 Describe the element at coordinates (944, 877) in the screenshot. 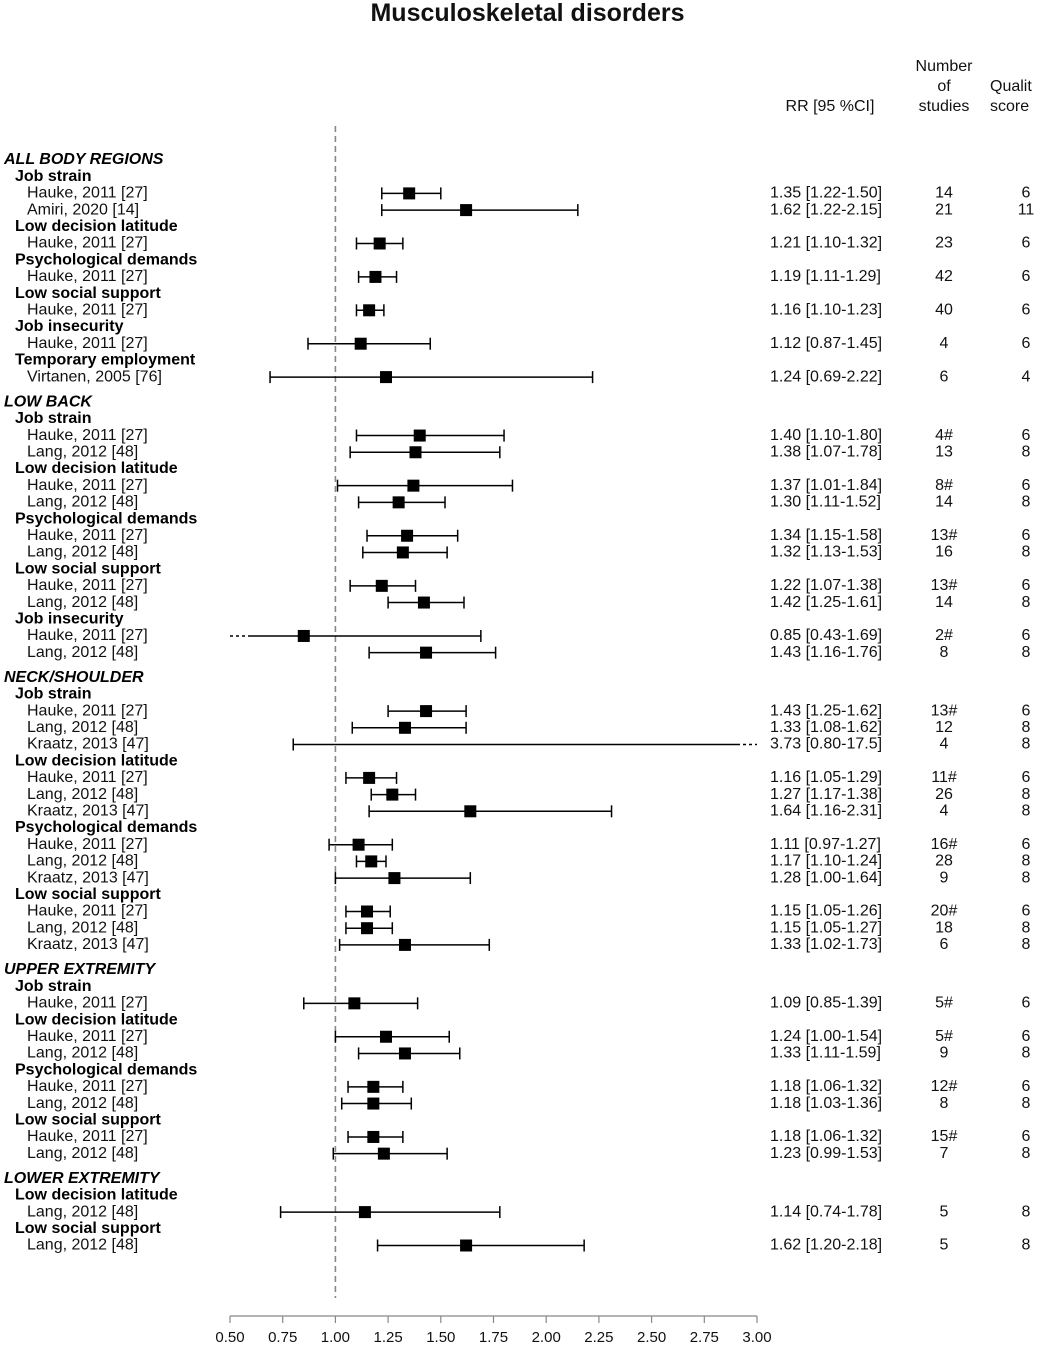

I see `study-count: 9` at that location.